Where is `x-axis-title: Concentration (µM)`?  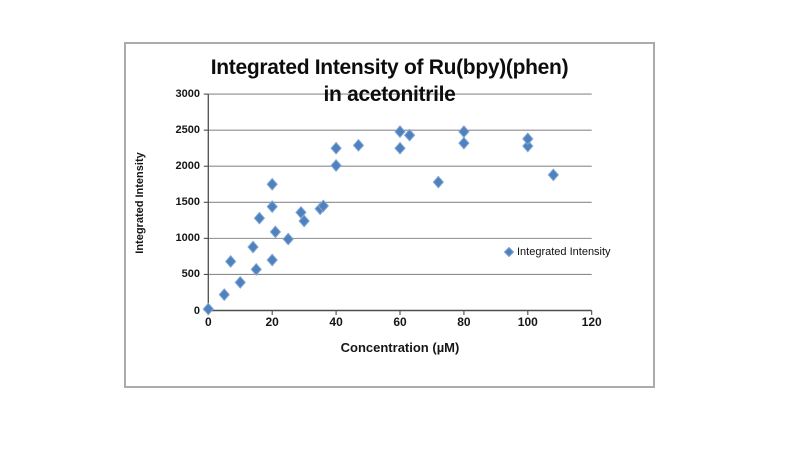 x-axis-title: Concentration (µM) is located at coordinates (400, 347).